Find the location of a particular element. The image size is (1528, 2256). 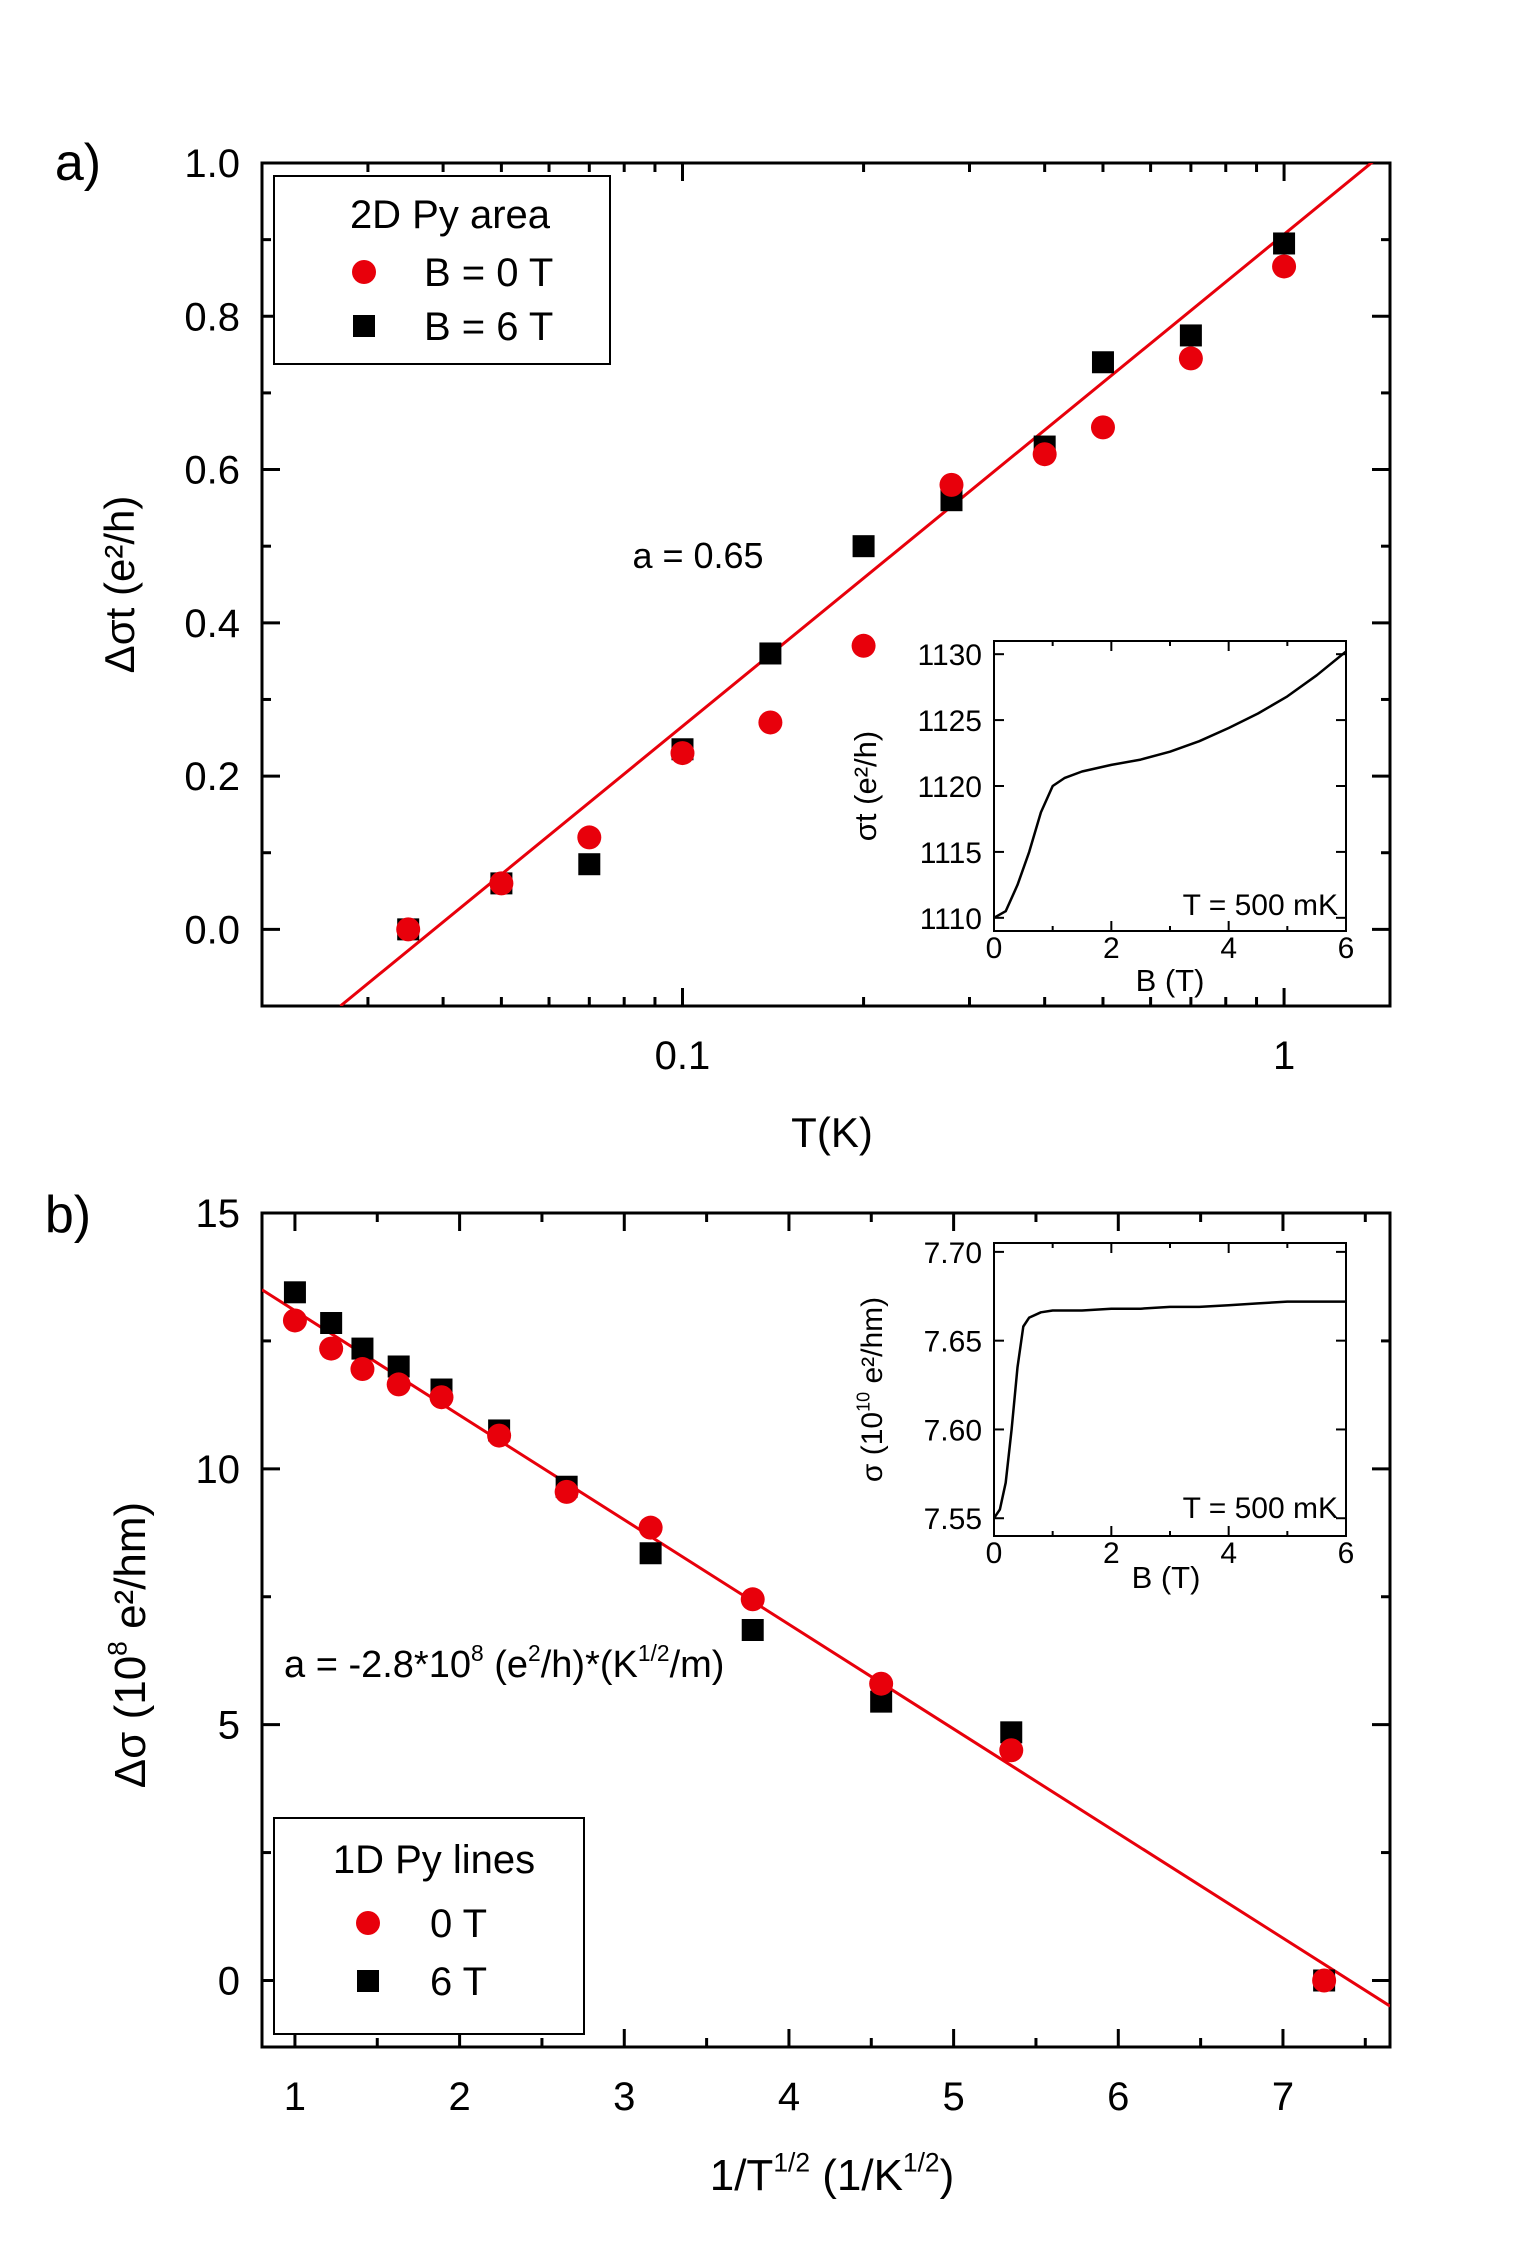

inset-curve-a is located at coordinates (1170, 784).